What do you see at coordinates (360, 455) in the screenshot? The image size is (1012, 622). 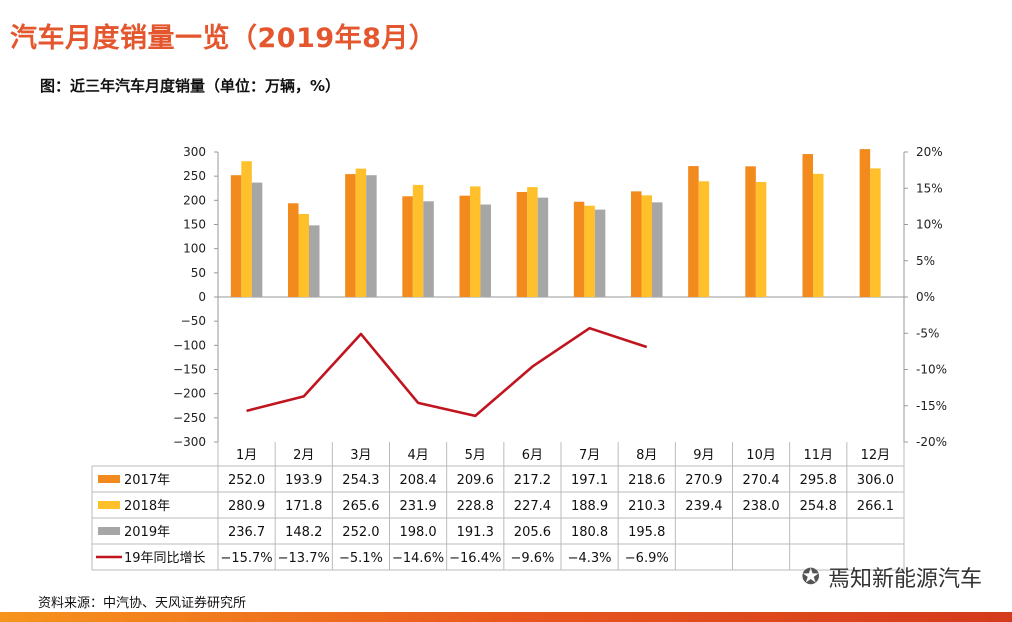 I see `x-tick-label: 3月` at bounding box center [360, 455].